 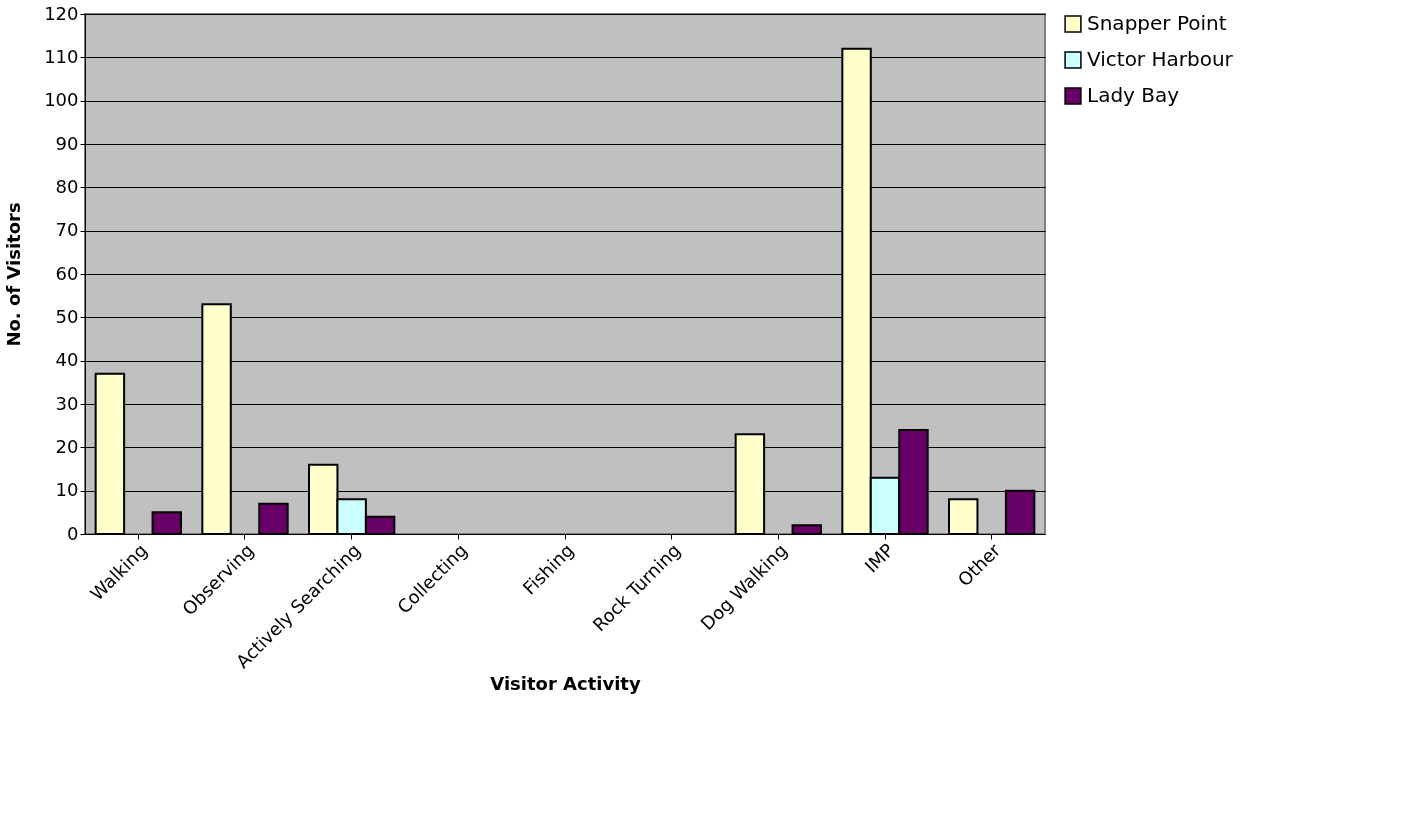 I want to click on y-tick-label: 70, so click(x=67, y=230).